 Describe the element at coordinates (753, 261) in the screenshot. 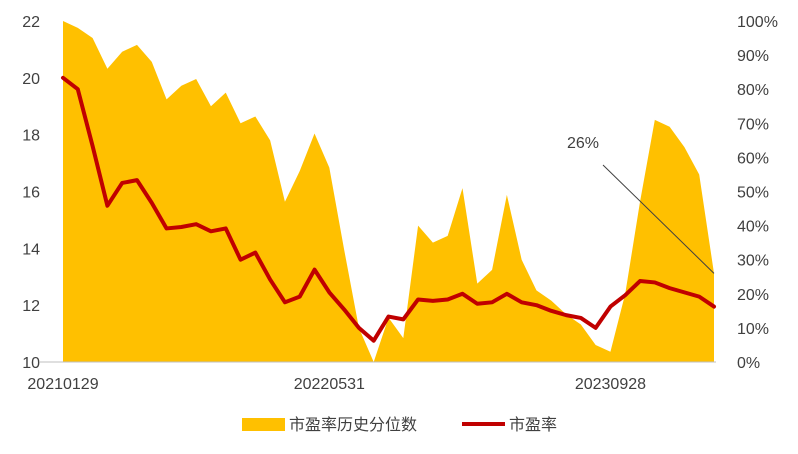

I see `y-right-tick-label: 30%` at that location.